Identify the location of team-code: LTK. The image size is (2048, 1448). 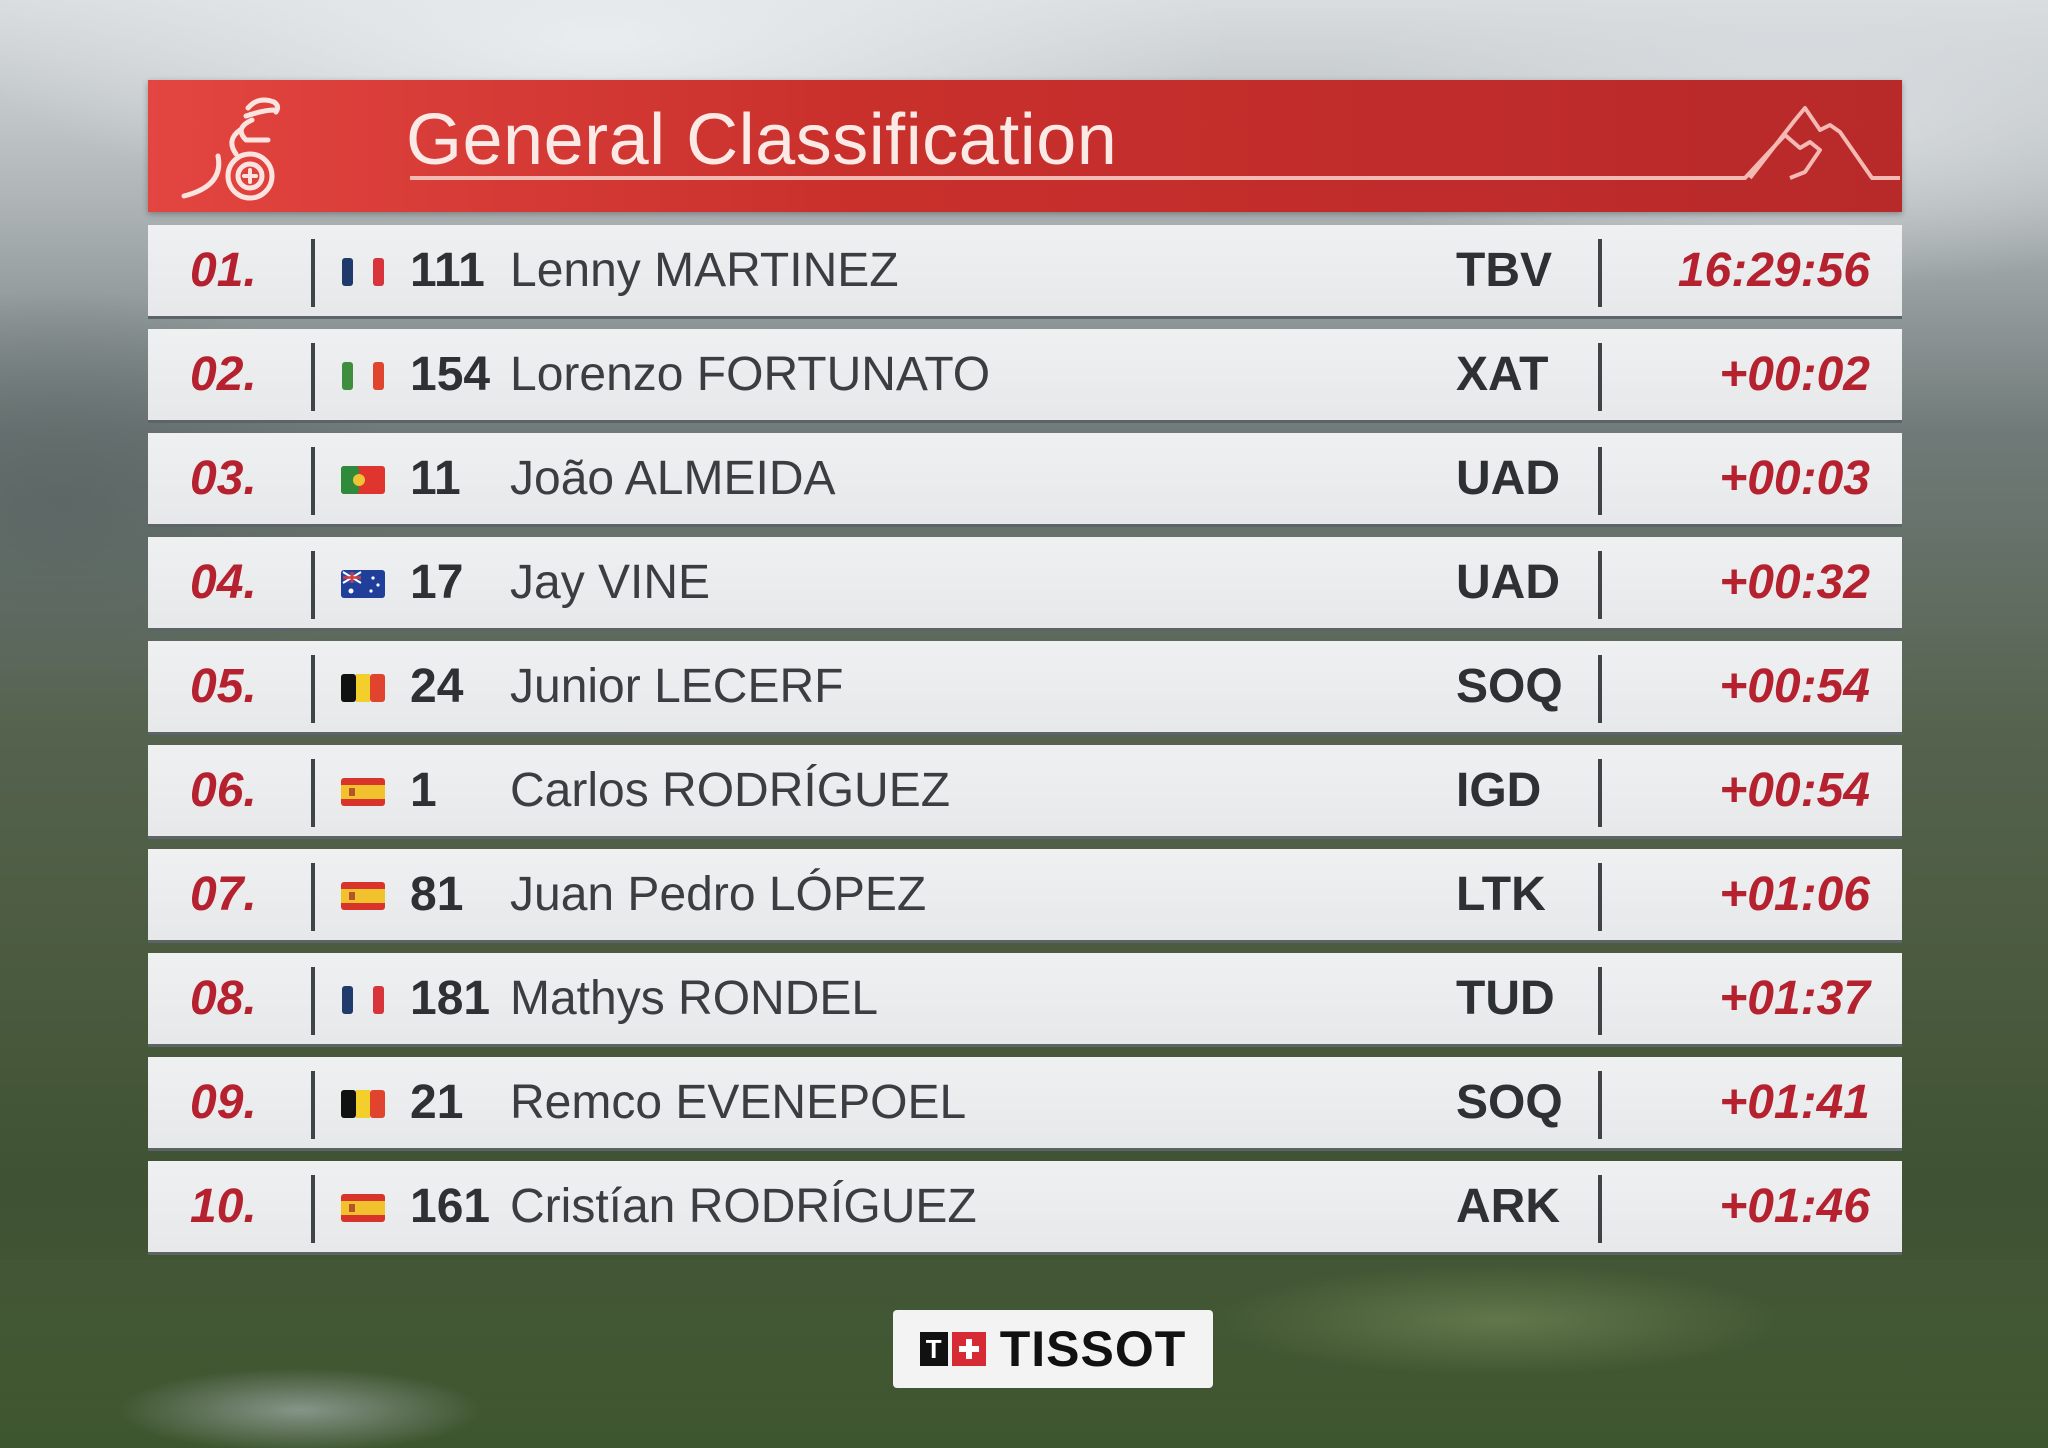
(1501, 894).